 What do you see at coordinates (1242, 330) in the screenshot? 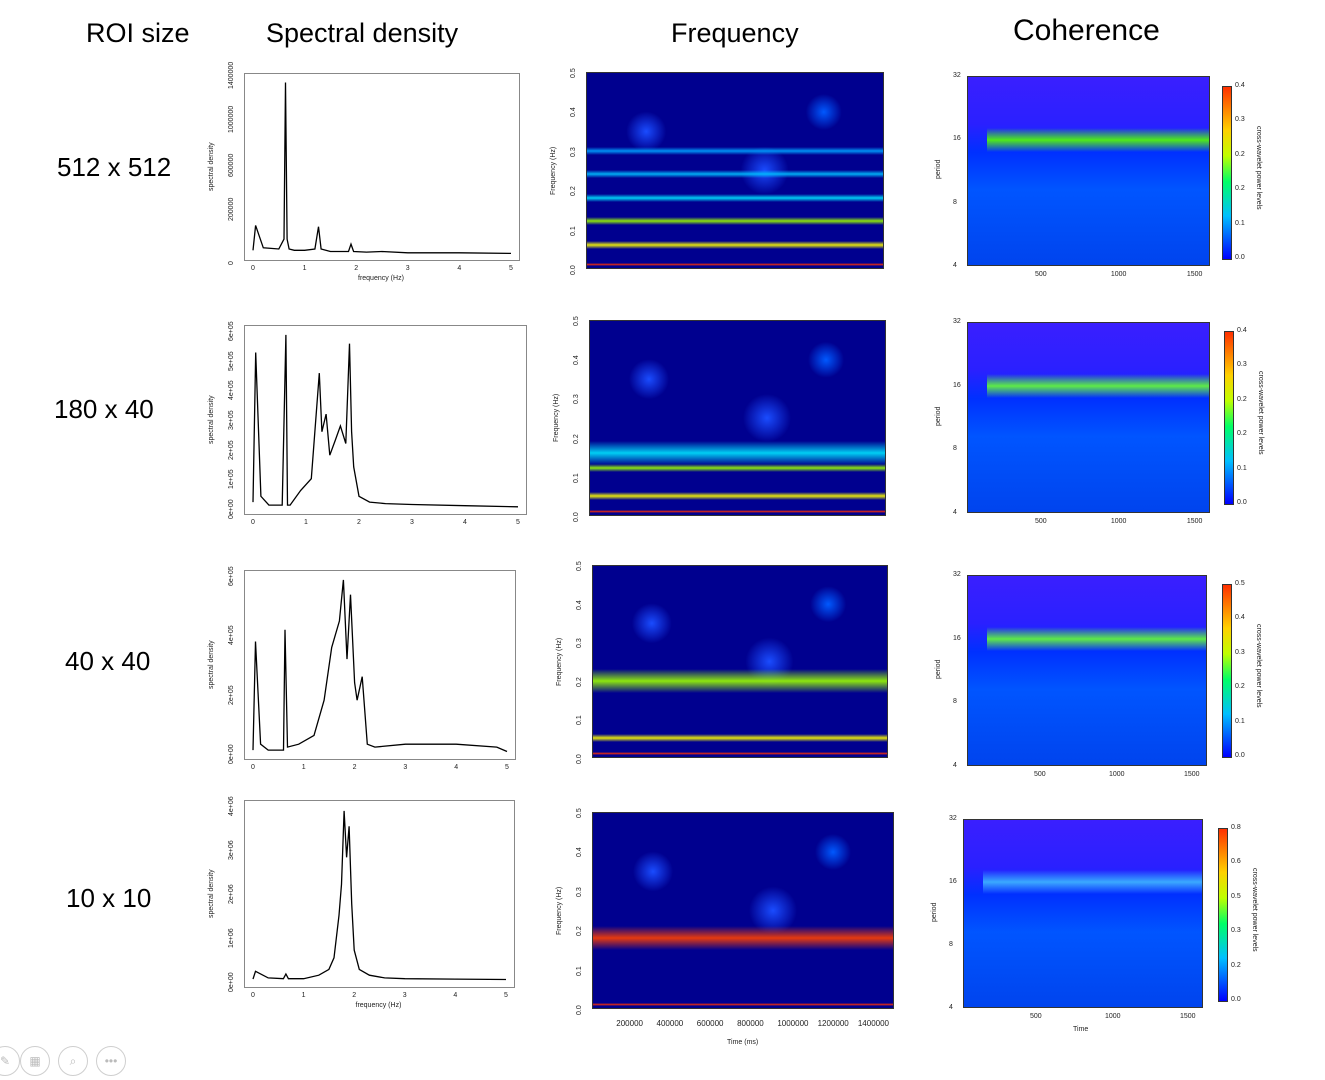
I see `colorbar-tick: 0.4` at bounding box center [1242, 330].